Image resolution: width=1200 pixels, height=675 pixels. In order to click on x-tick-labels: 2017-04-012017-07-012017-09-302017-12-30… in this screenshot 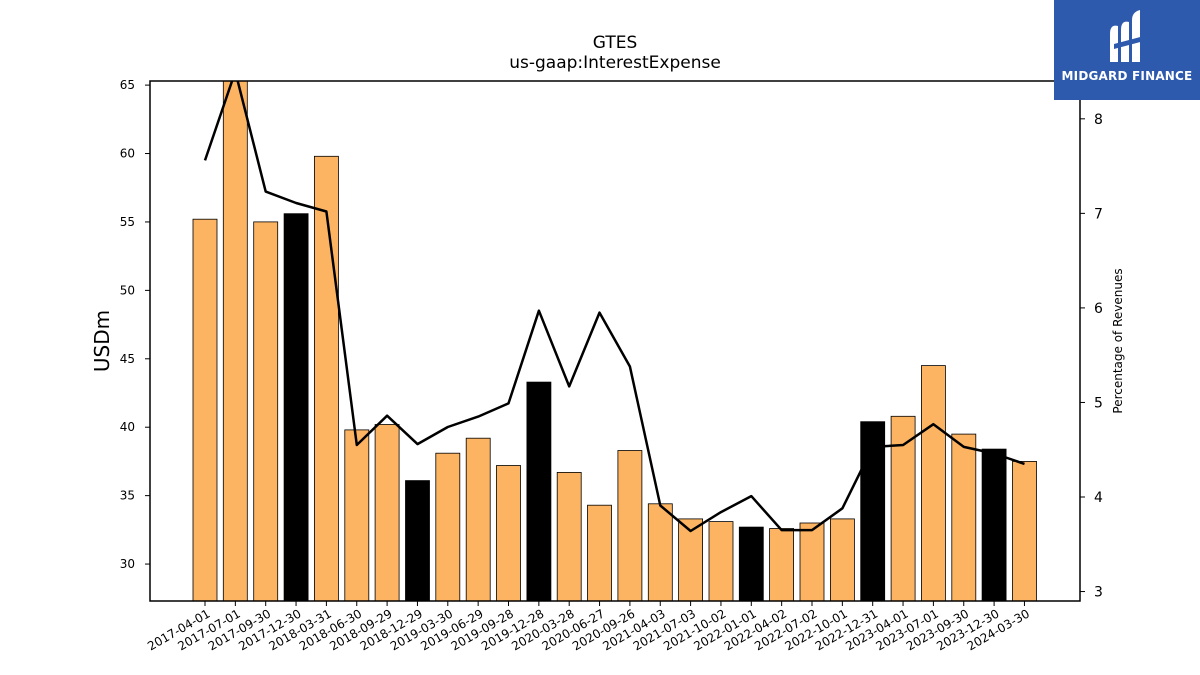, I will do `click(588, 627)`.